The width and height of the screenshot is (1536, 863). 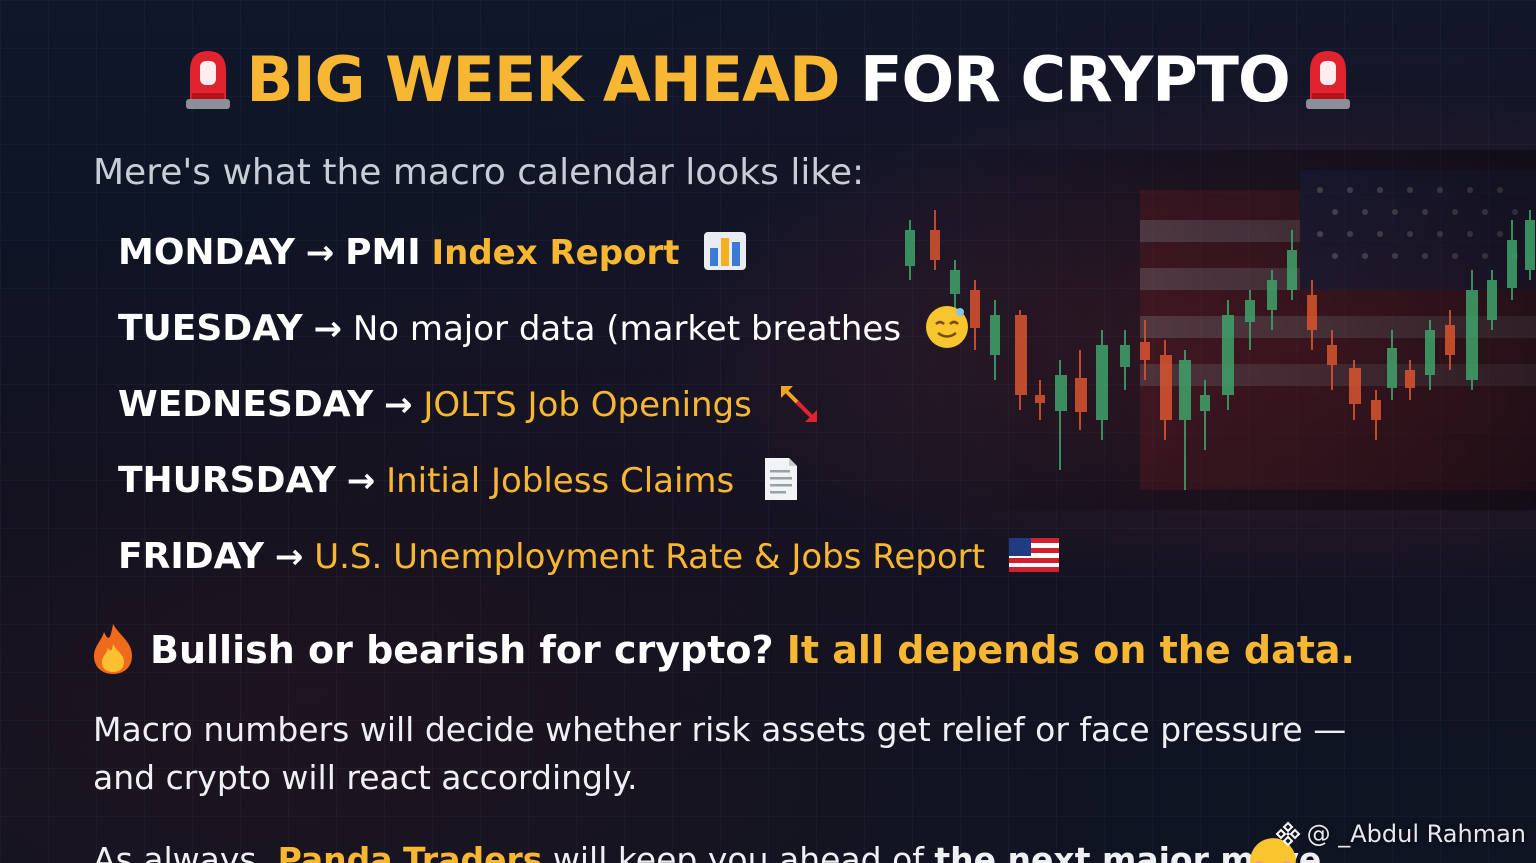 I want to click on relieved-face-icon, so click(x=946, y=326).